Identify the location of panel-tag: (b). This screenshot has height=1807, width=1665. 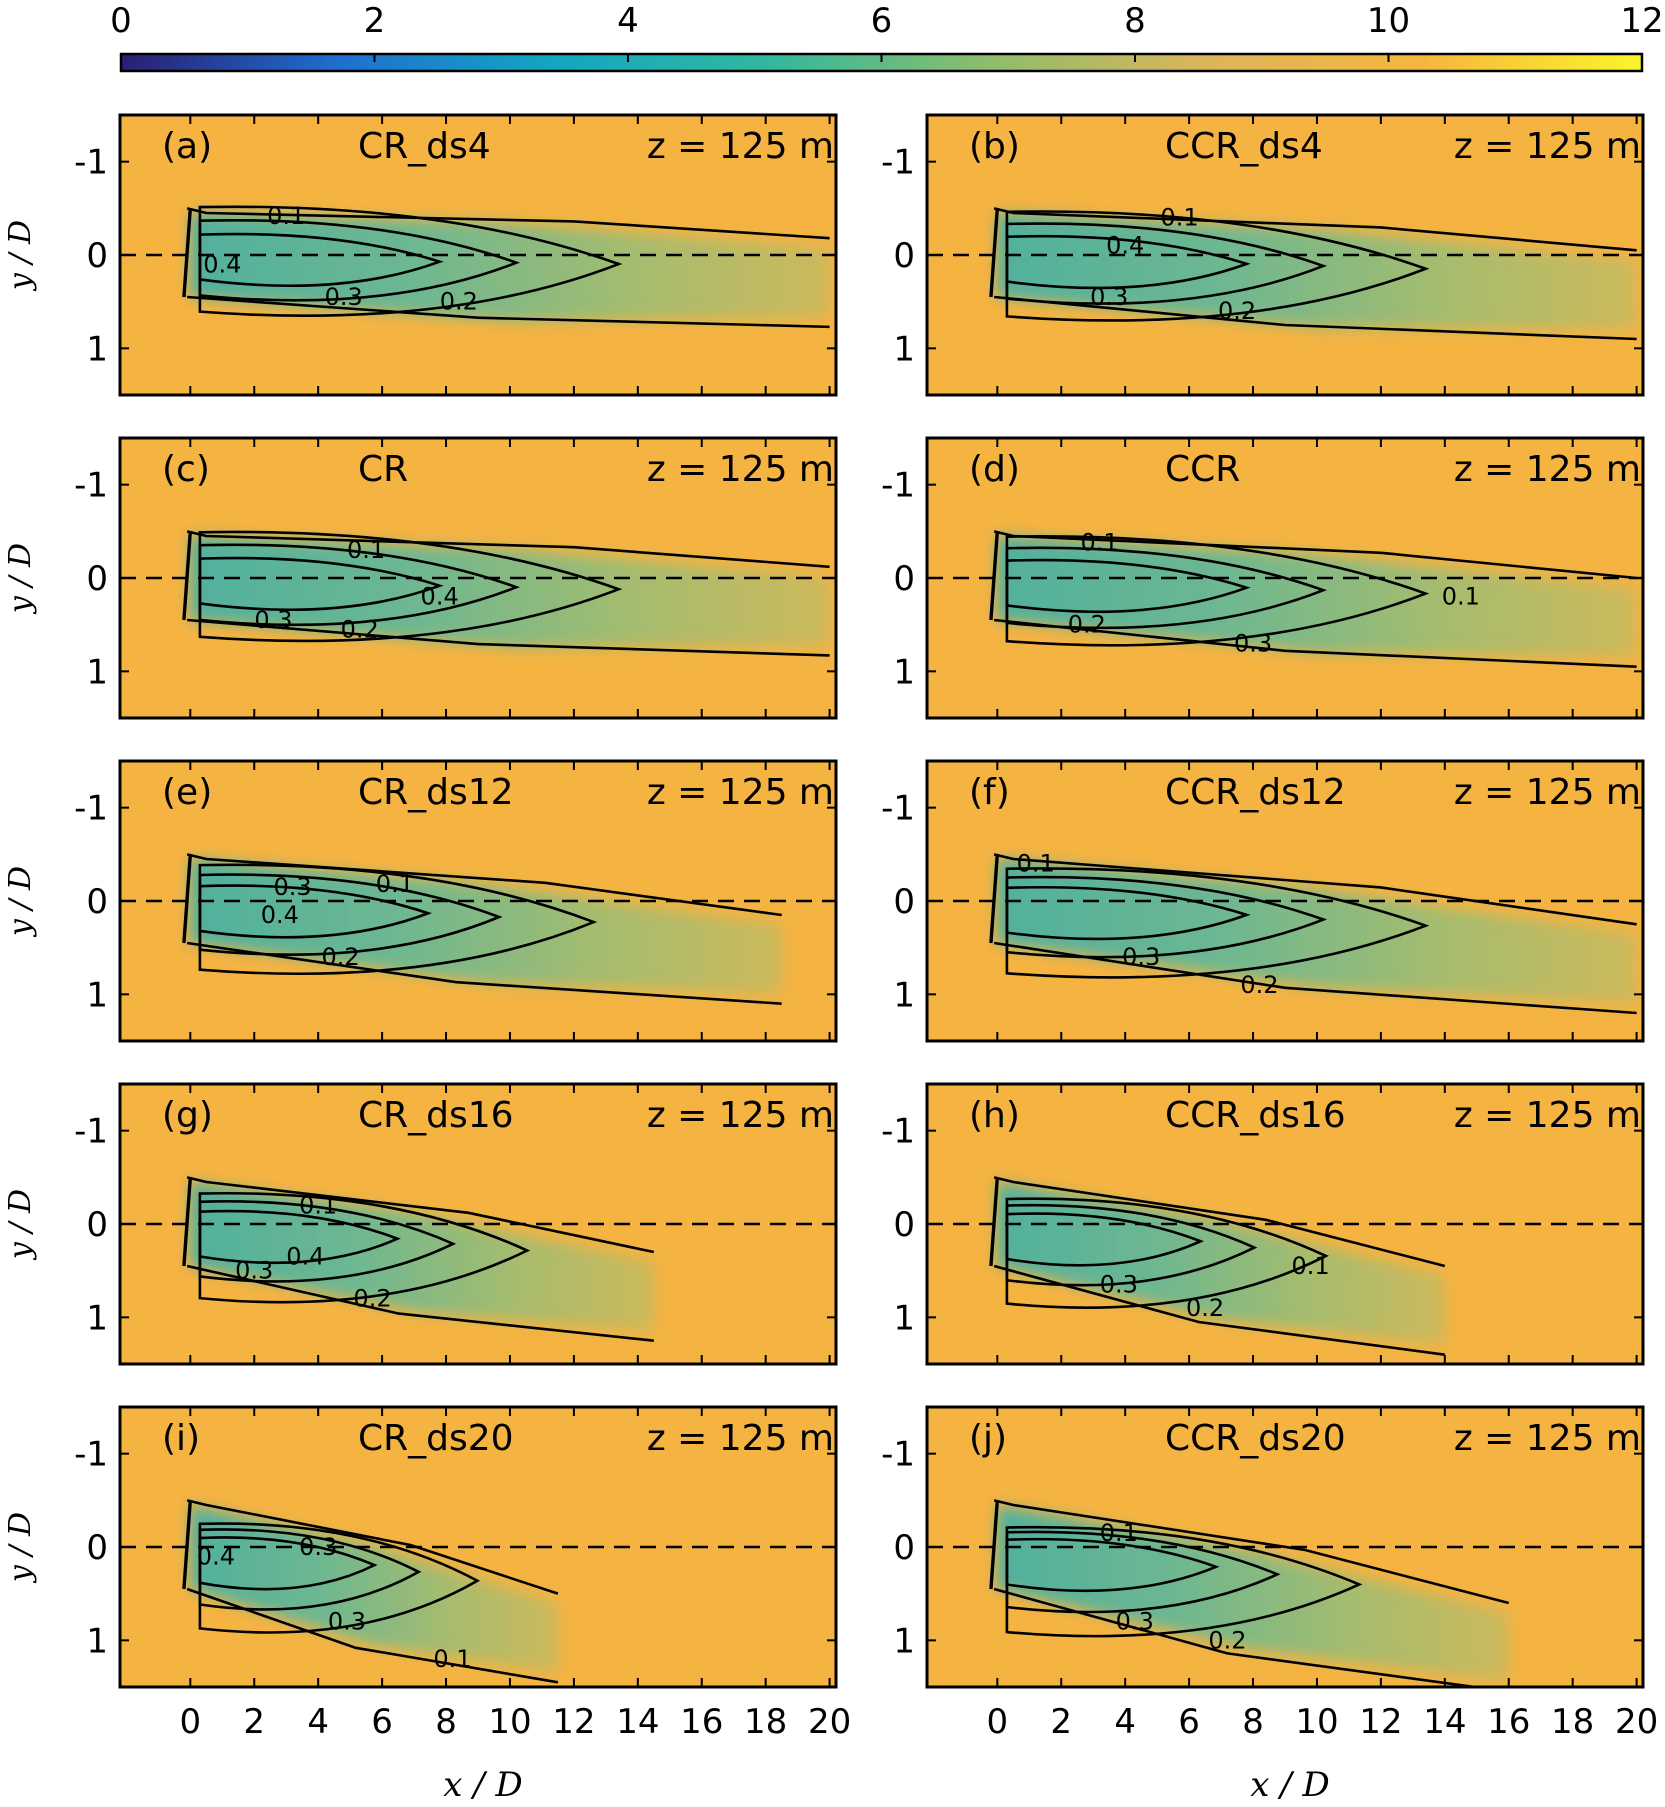
(994, 146).